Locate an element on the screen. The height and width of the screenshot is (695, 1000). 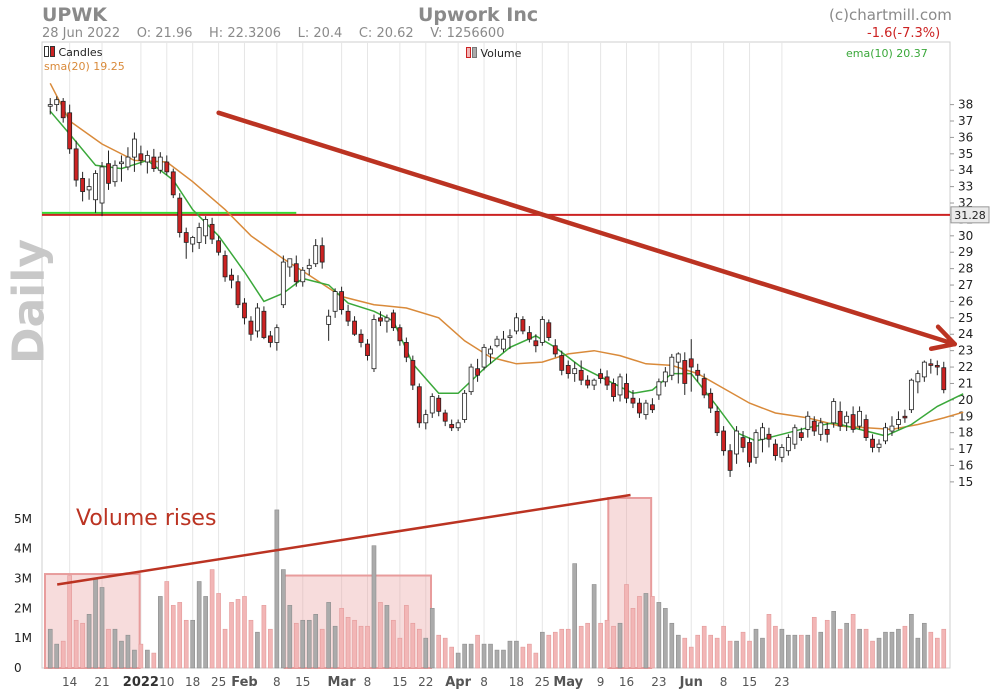
price-tick-label: 16 is located at coordinates (965, 465).